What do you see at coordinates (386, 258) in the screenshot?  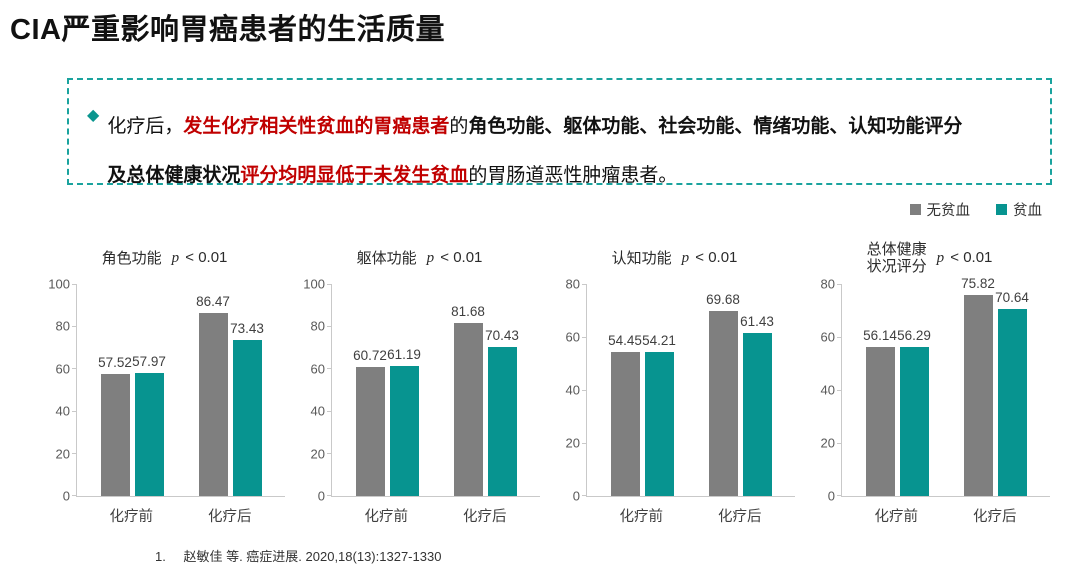 I see `chart-title: 躯体功能` at bounding box center [386, 258].